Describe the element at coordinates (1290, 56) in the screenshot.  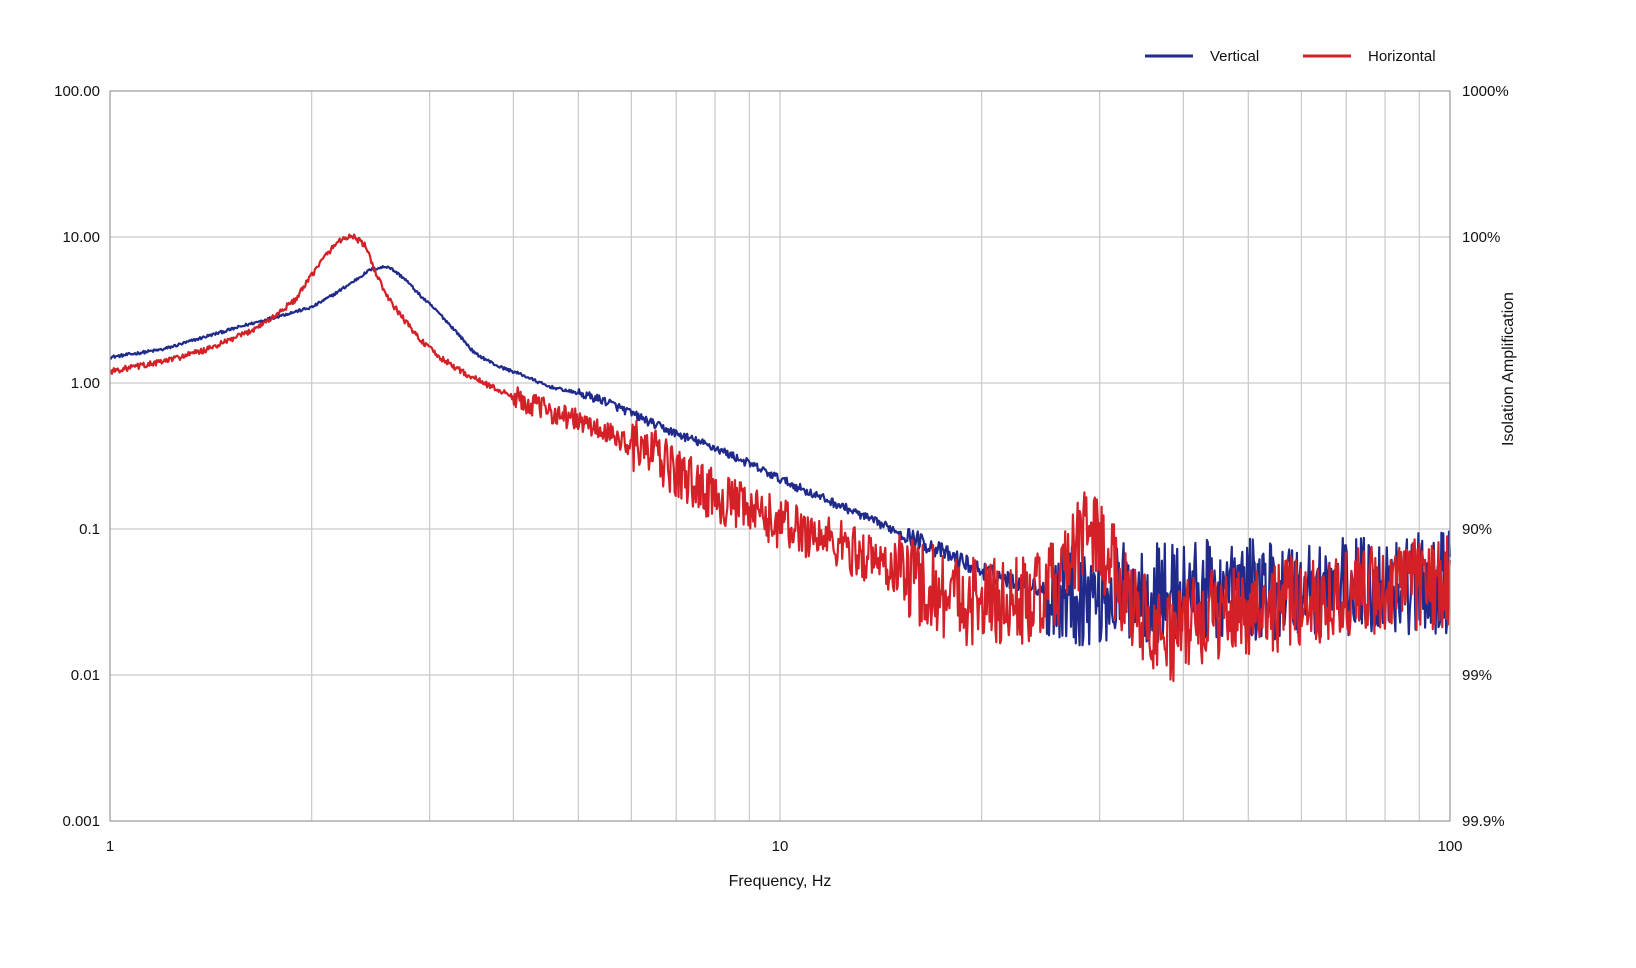
I see `legend: Vertical Horizontal` at that location.